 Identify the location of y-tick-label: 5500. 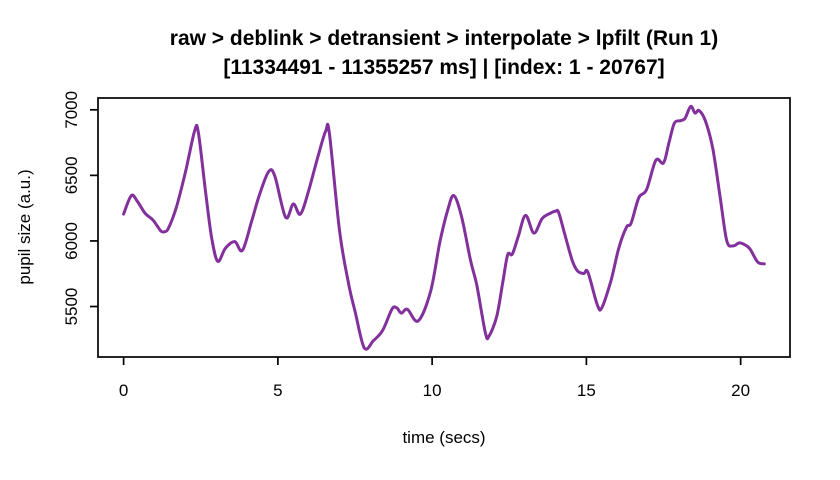
(71, 307).